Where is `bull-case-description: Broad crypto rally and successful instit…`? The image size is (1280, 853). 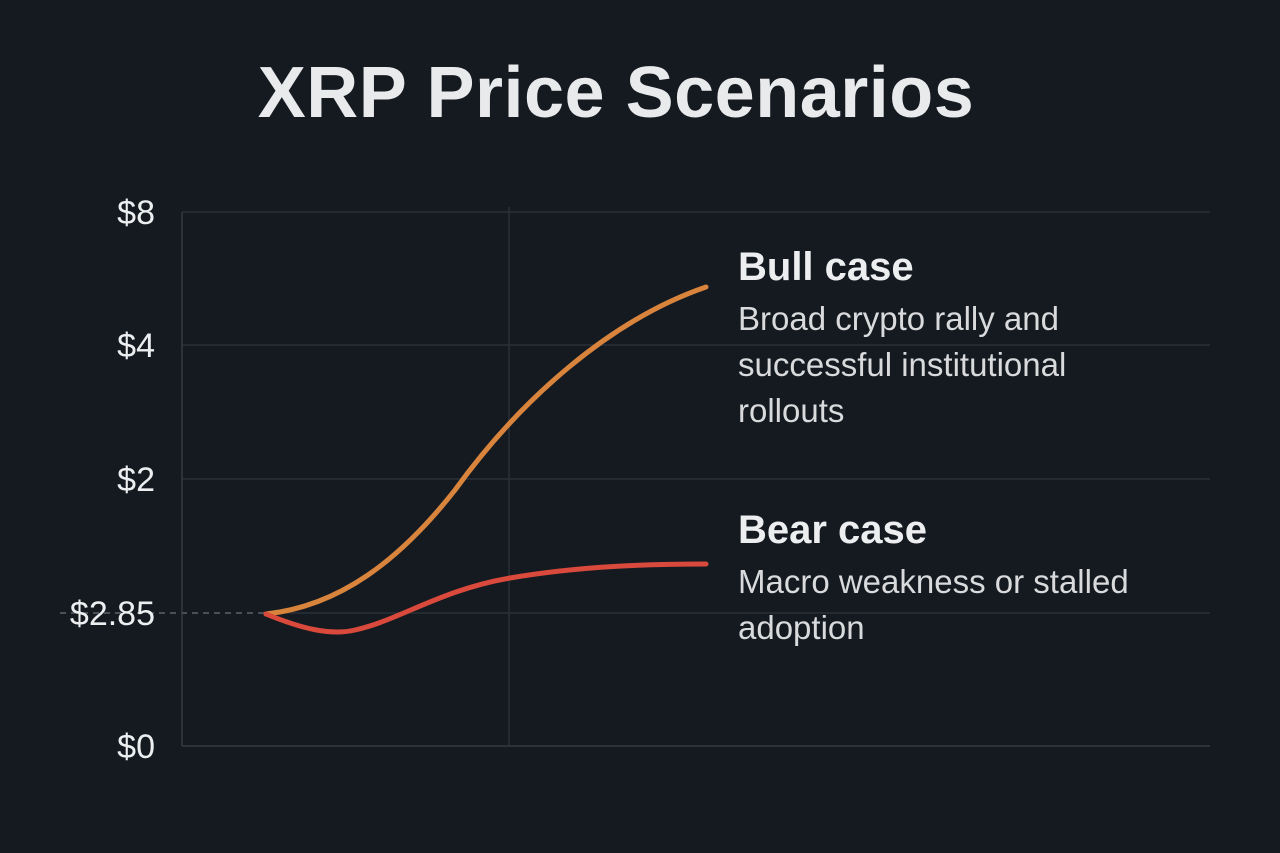
bull-case-description: Broad crypto rally and successful instit… is located at coordinates (902, 364).